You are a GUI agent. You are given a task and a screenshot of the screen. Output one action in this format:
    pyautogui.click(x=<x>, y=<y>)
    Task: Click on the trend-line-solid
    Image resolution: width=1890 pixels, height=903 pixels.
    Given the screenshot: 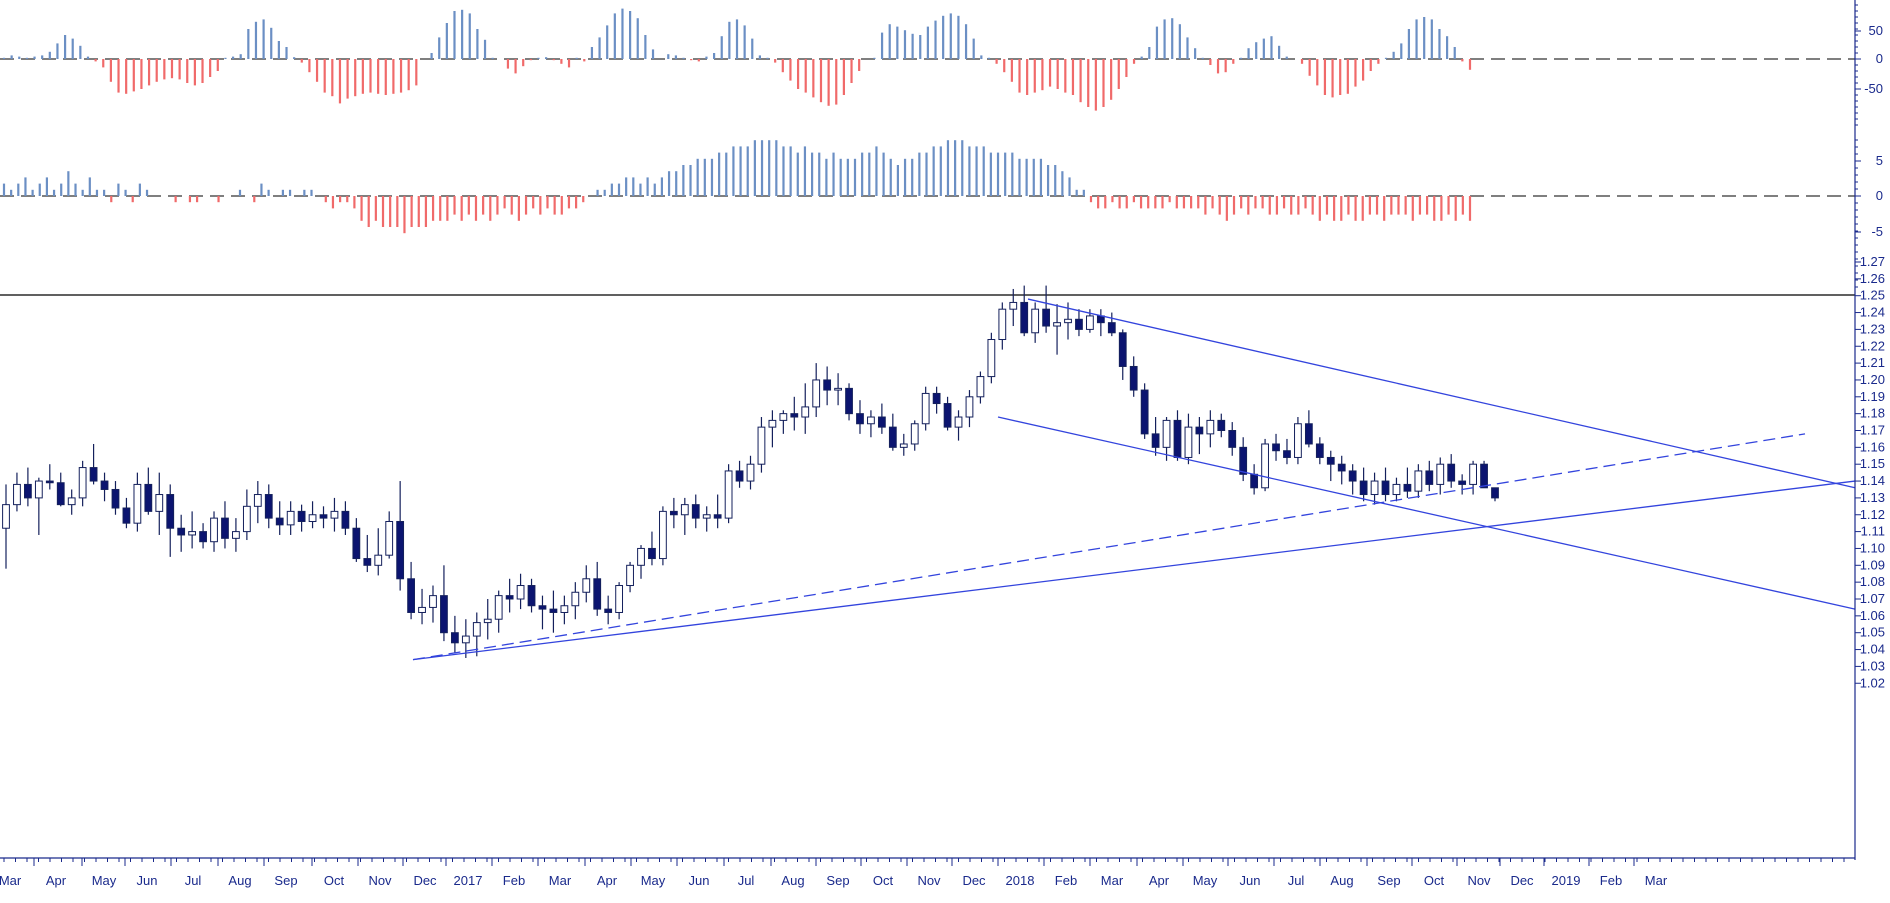 What is the action you would take?
    pyautogui.click(x=1426, y=513)
    